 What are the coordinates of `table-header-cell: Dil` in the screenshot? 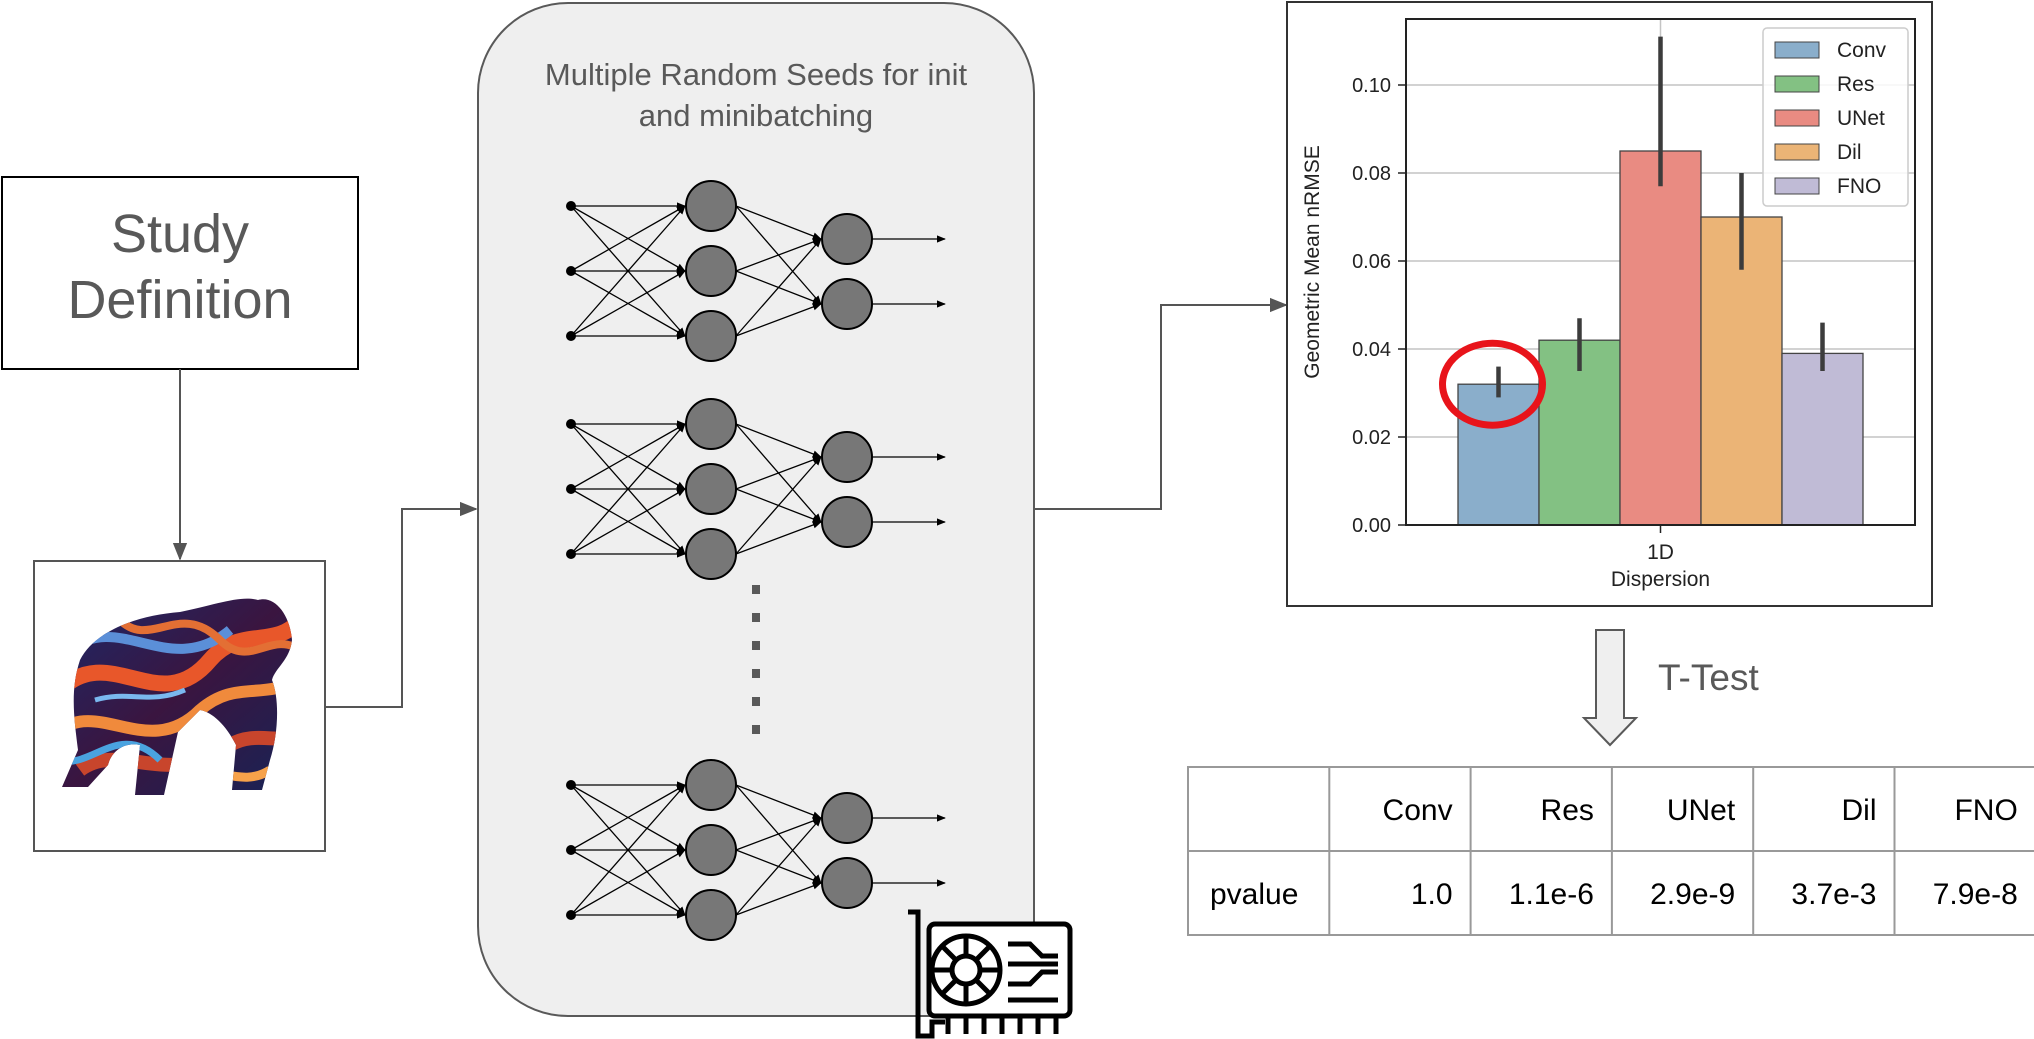 It's located at (1859, 810).